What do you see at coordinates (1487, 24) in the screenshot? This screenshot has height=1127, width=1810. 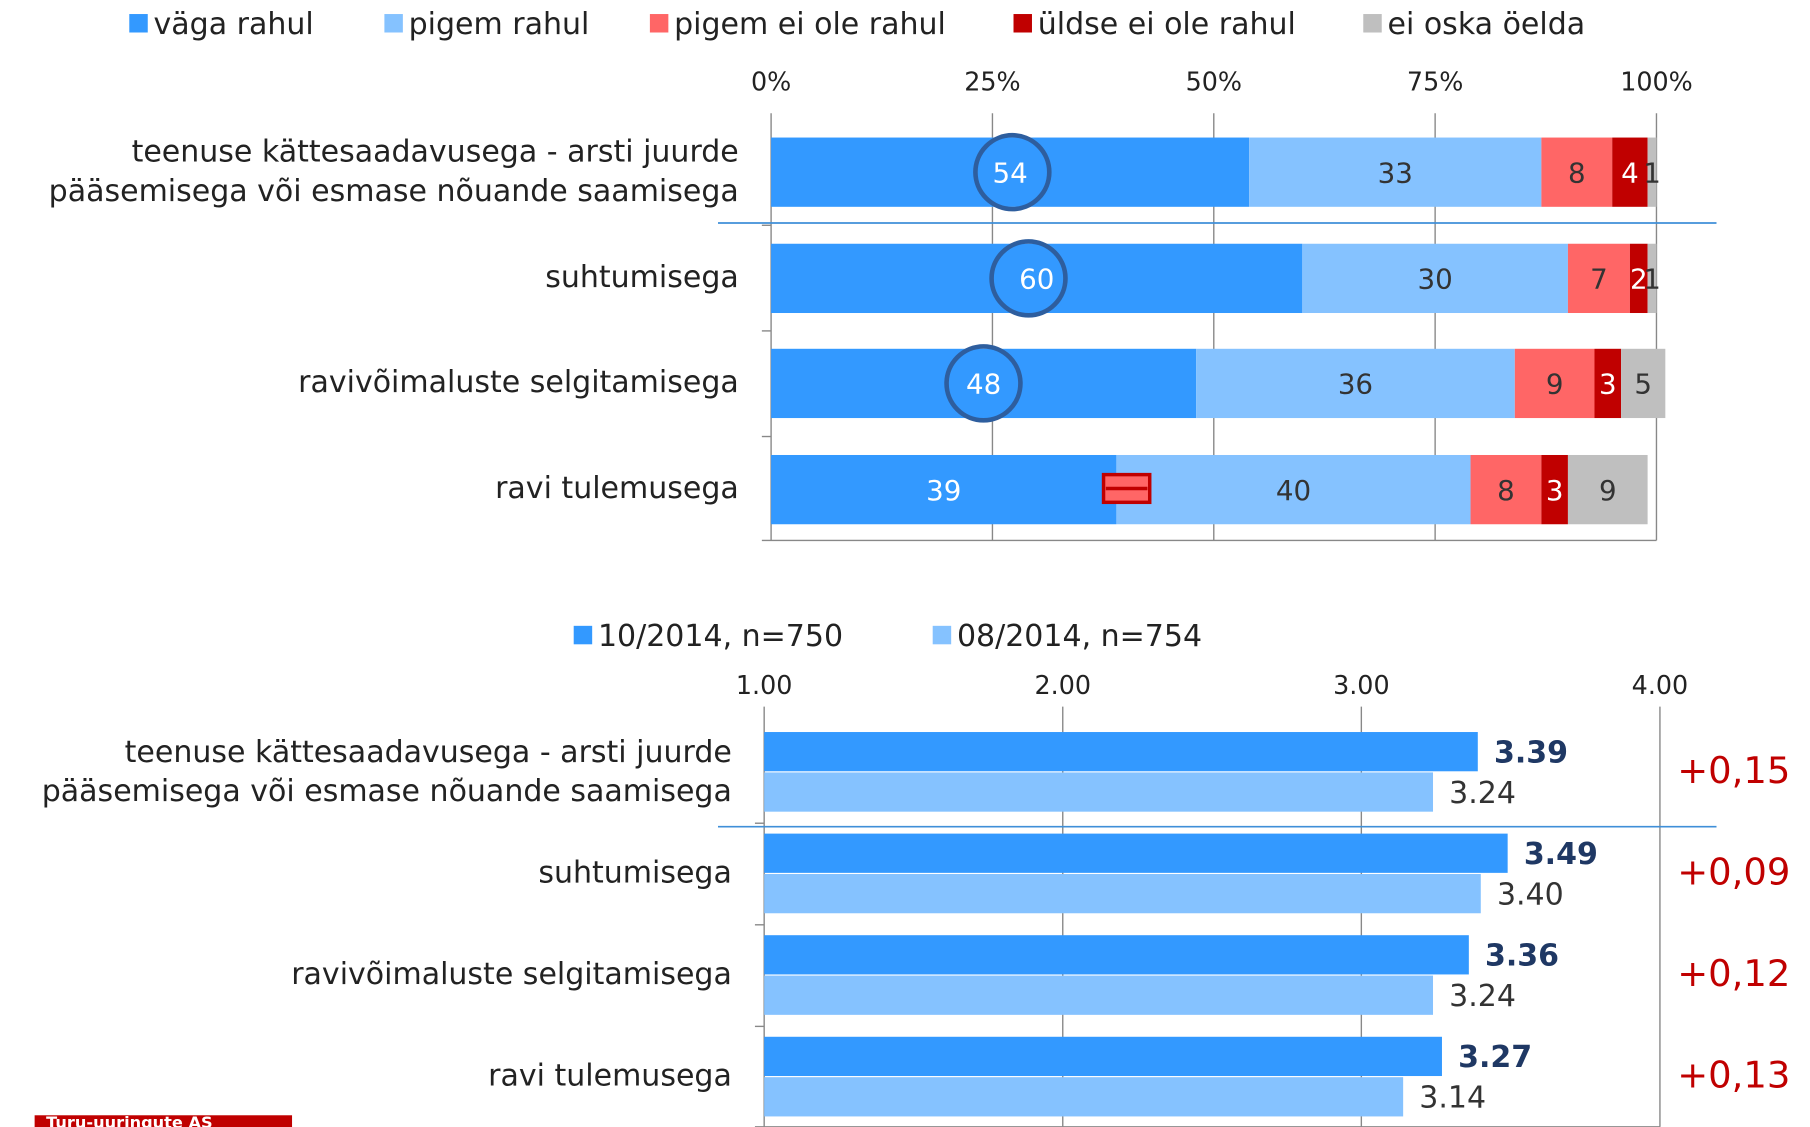 I see `legend-label: ei oska öelda` at bounding box center [1487, 24].